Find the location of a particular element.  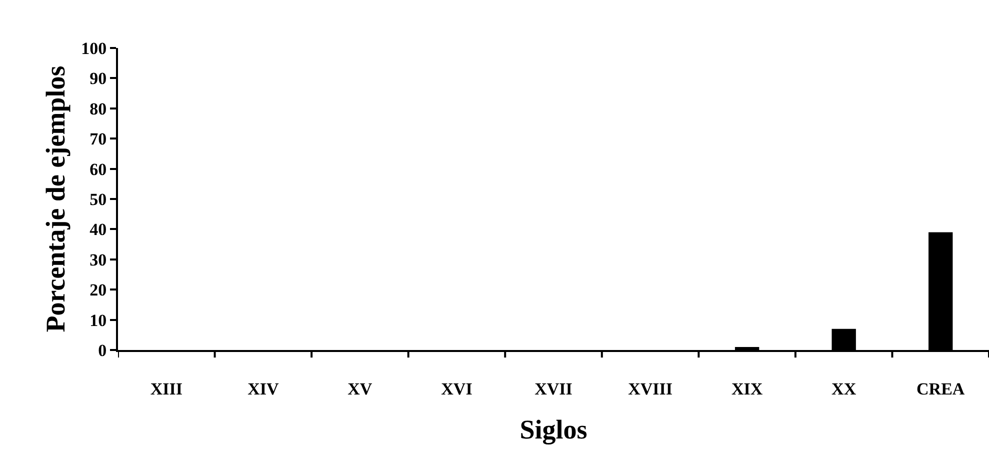

x-tick-label: XIII is located at coordinates (166, 388).